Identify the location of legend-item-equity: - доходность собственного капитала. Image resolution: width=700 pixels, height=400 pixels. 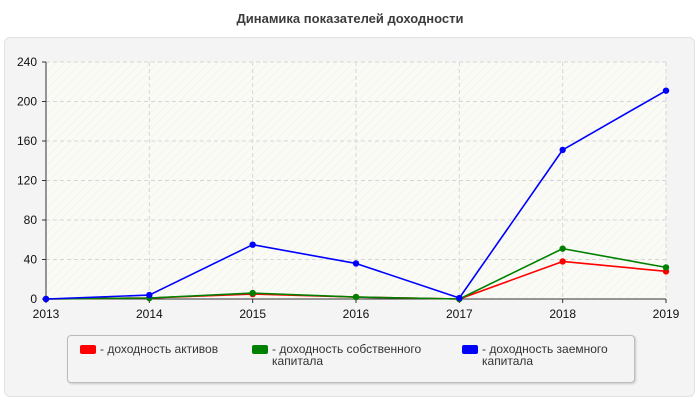
(342, 355).